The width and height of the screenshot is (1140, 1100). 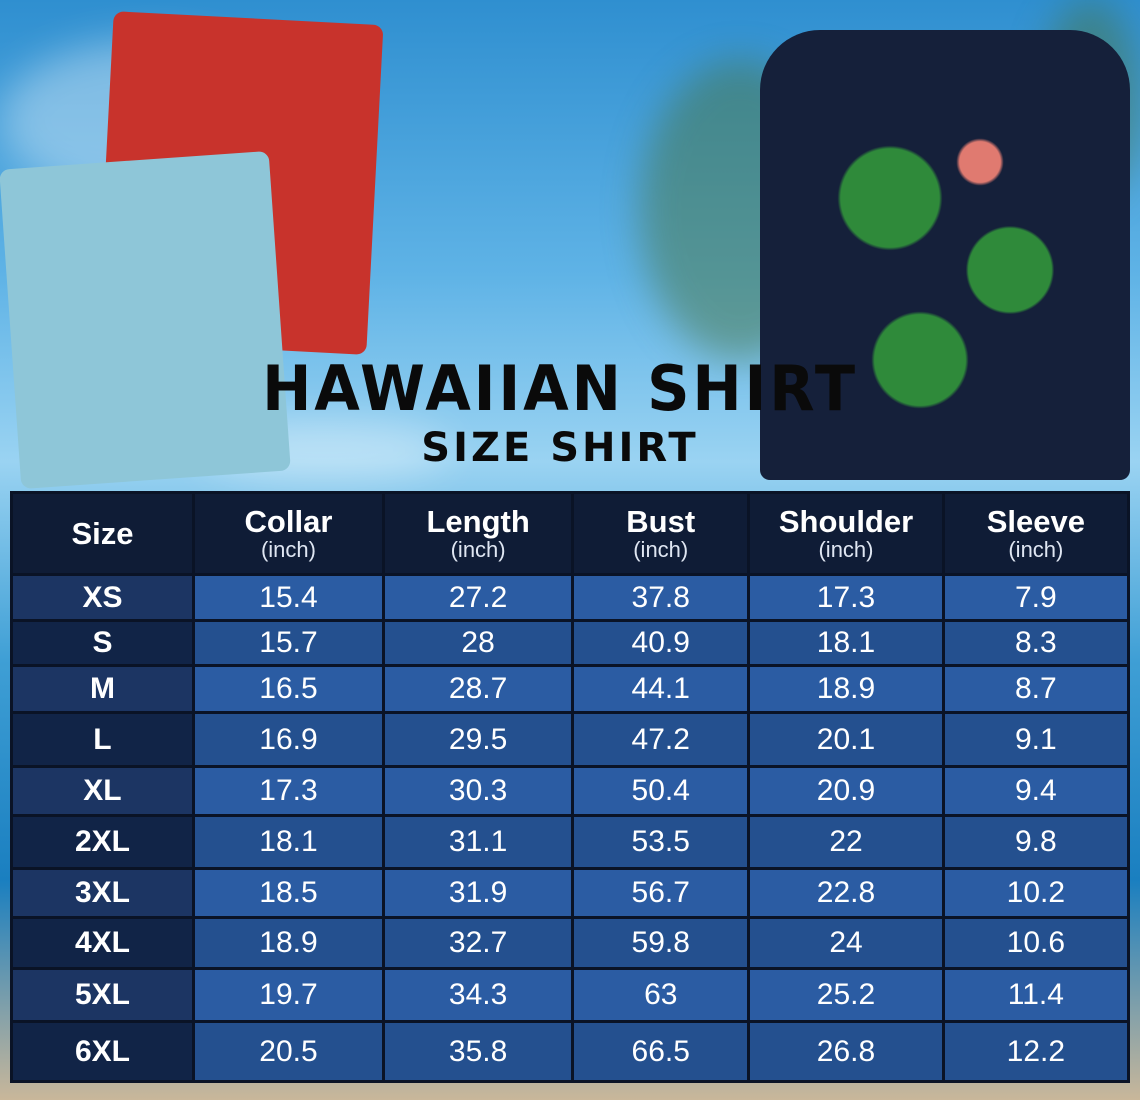 I want to click on column-label: Size, so click(x=102, y=533).